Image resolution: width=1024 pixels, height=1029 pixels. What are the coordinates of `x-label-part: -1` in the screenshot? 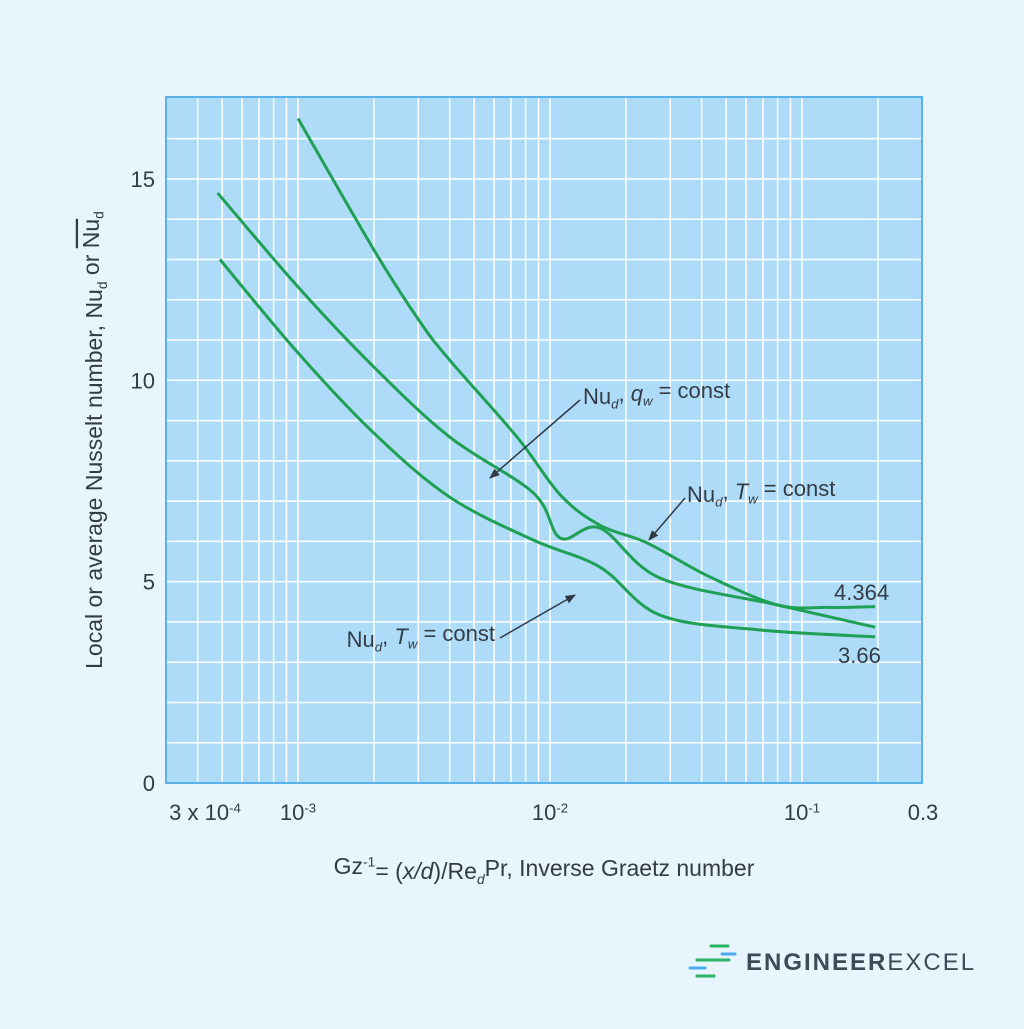 It's located at (369, 861).